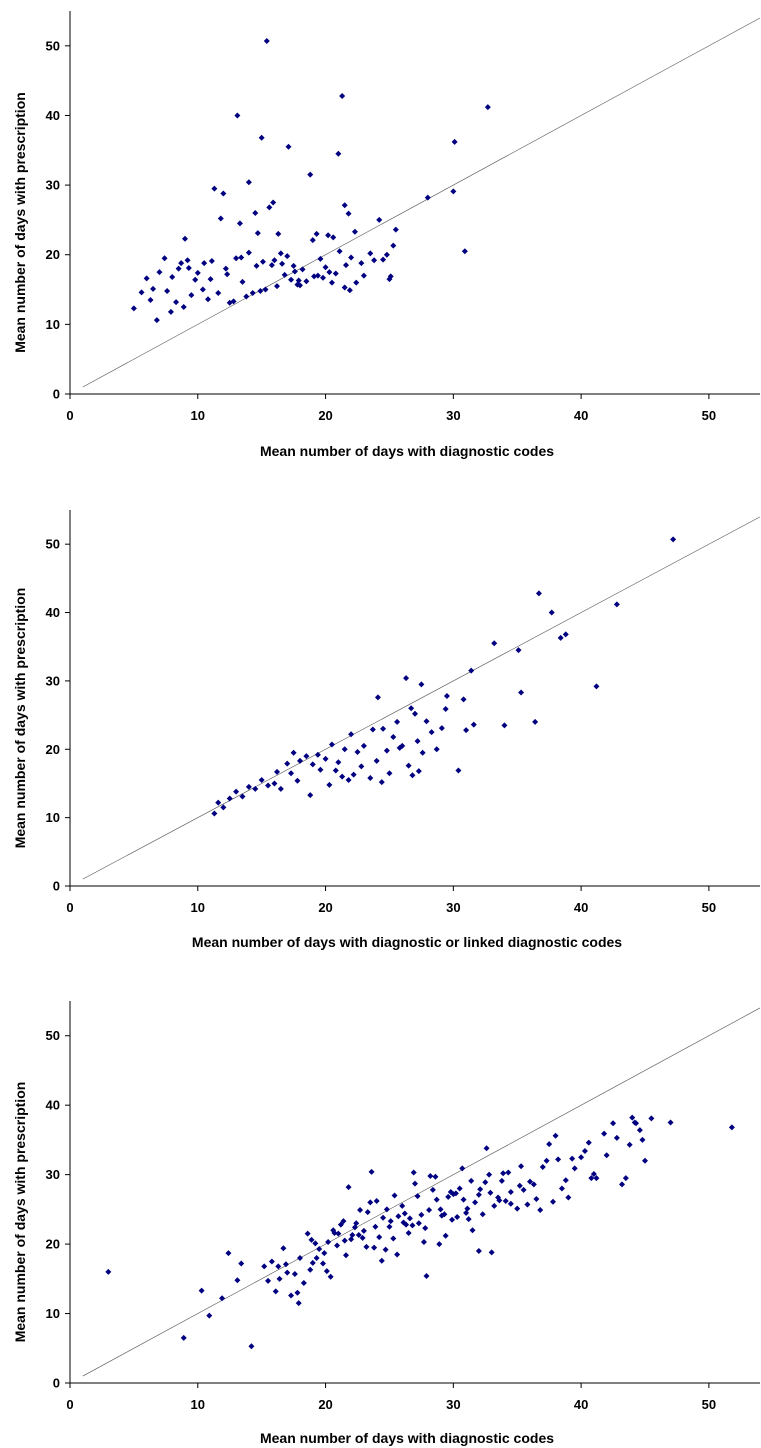 Image resolution: width=761 pixels, height=1448 pixels. I want to click on x-tick-label: 0, so click(69, 415).